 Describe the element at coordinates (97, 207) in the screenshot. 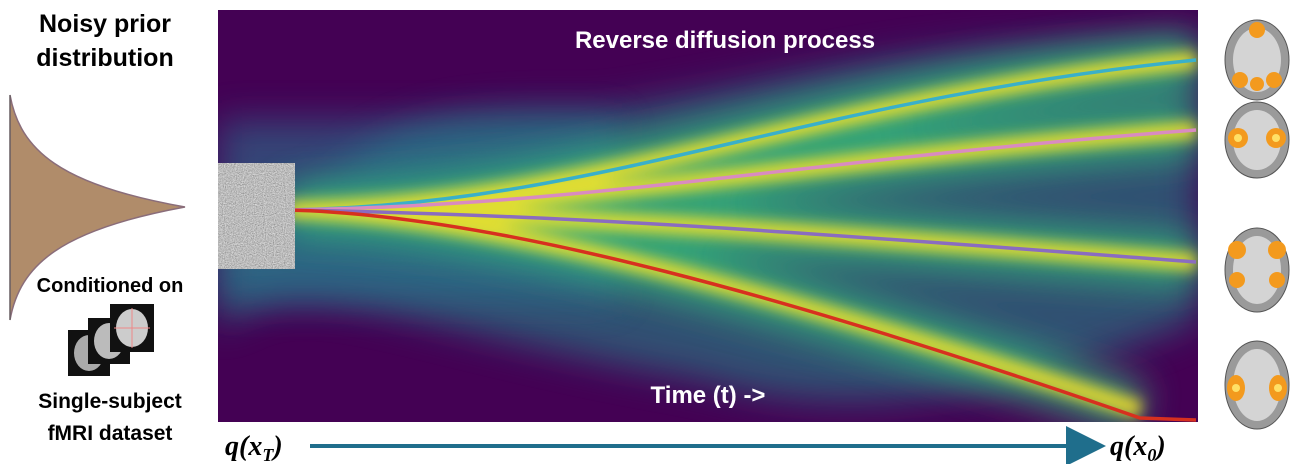

I see `prior-curve` at that location.